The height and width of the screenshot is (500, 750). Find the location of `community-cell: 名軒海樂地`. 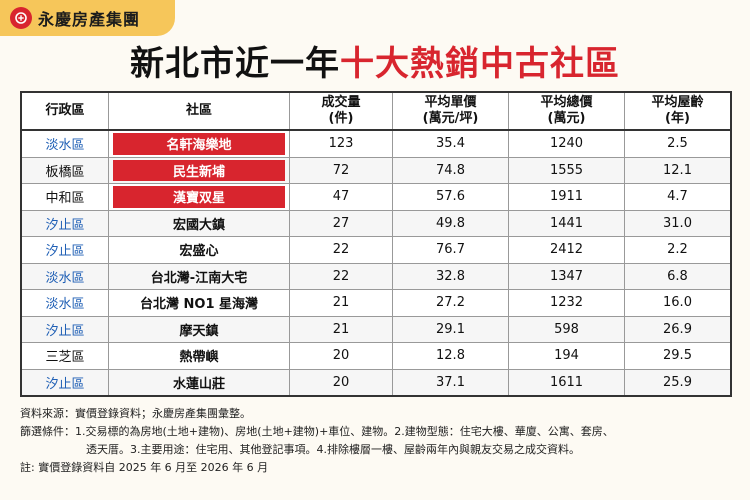

community-cell: 名軒海樂地 is located at coordinates (199, 144).